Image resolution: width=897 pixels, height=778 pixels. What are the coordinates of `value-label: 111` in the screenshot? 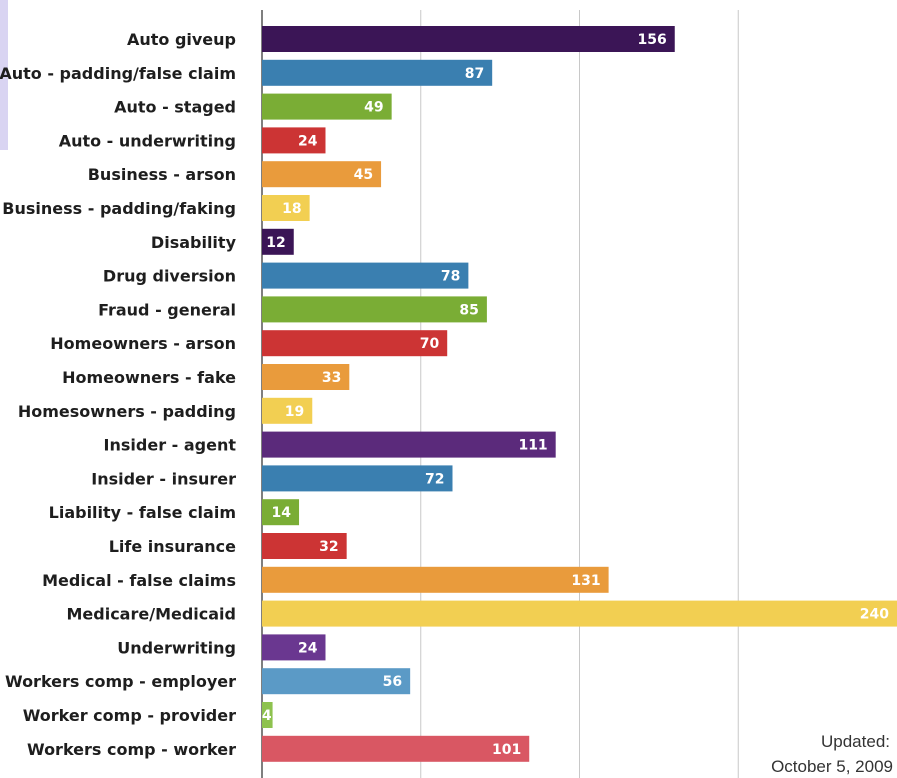 It's located at (532, 446).